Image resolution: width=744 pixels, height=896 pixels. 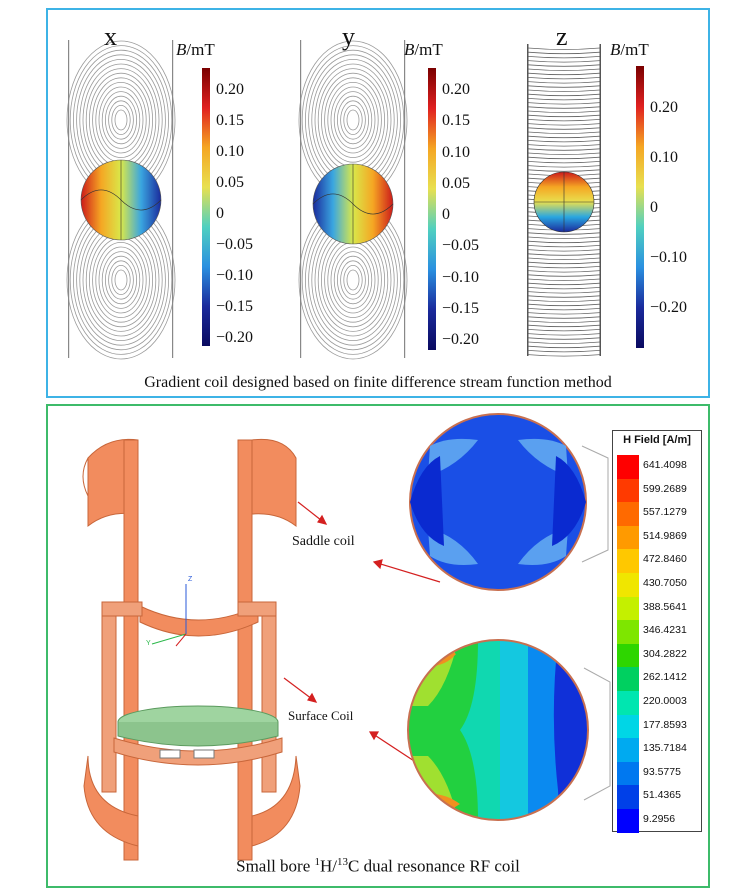 What do you see at coordinates (321, 715) in the screenshot?
I see `surface-coil-label: Surface Coil` at bounding box center [321, 715].